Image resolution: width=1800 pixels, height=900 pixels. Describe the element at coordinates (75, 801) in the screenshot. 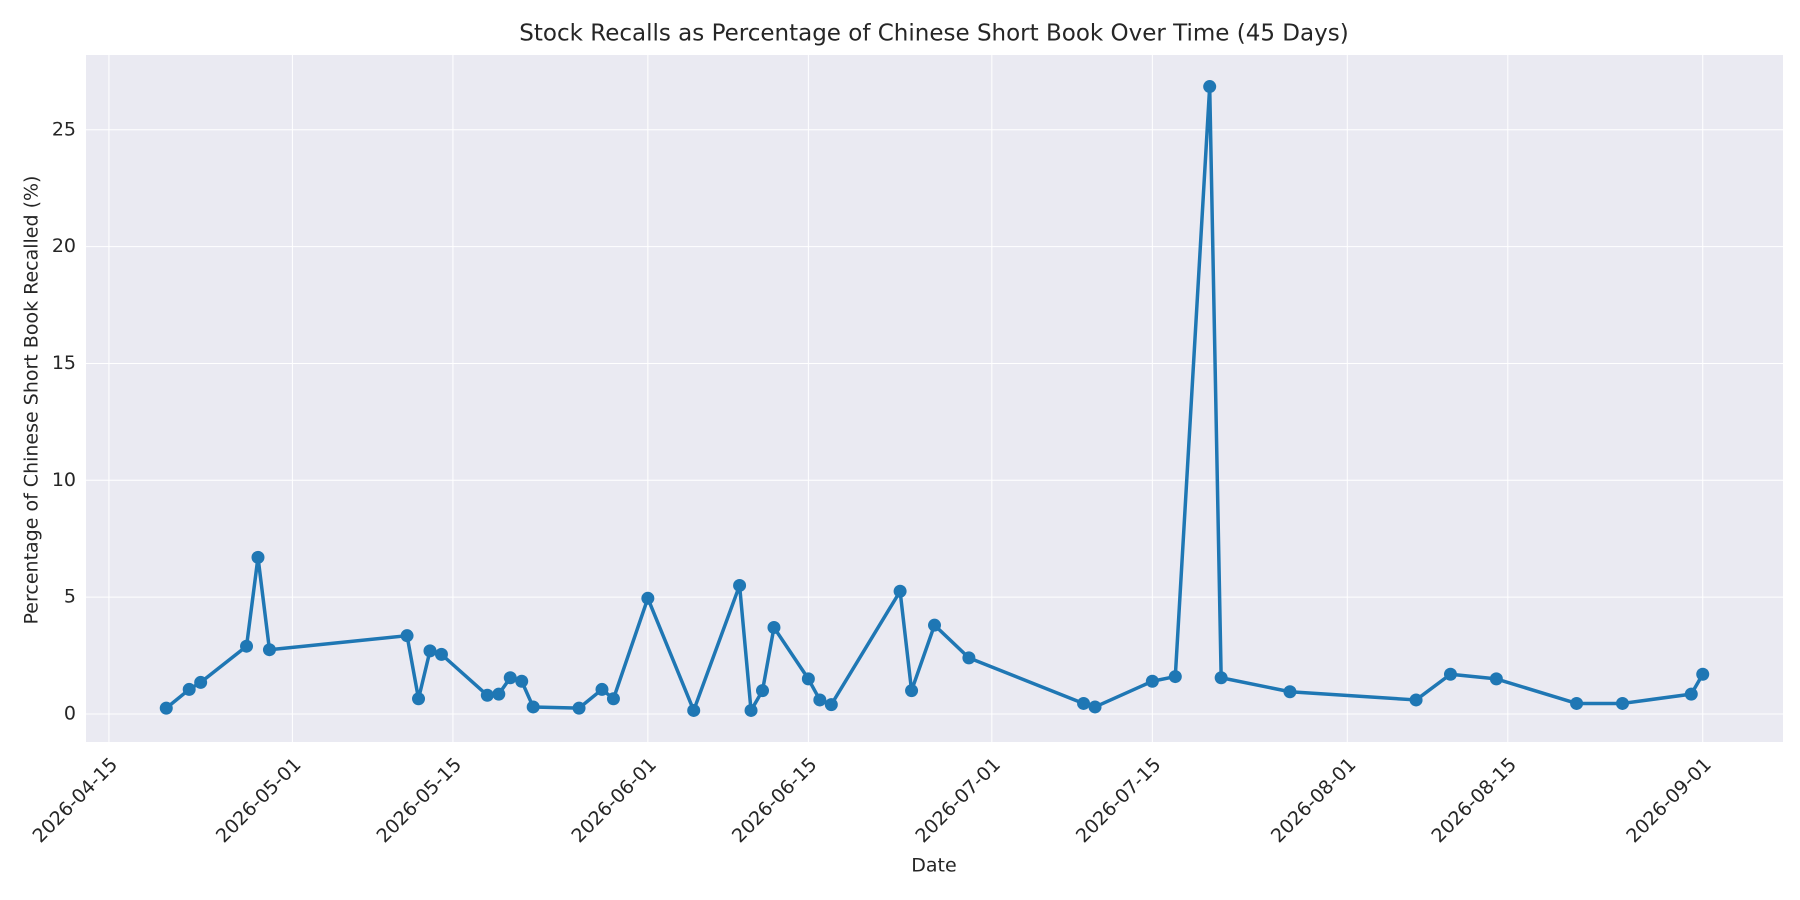

I see `x-tick-label: 2026-04-15` at that location.